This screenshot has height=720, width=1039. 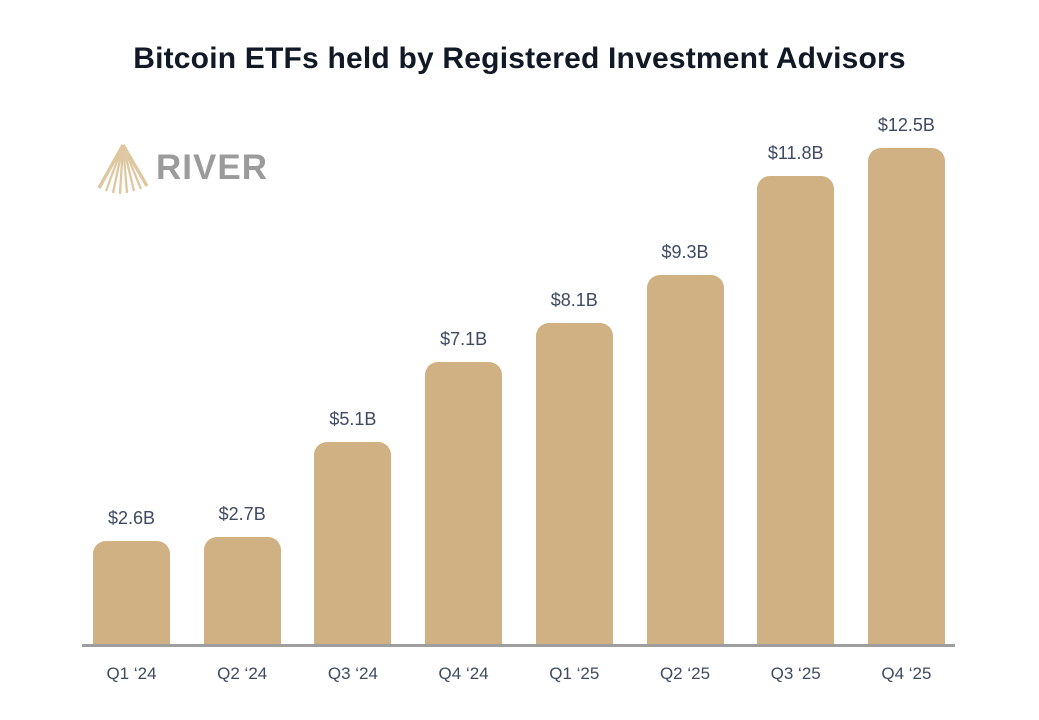 What do you see at coordinates (518, 645) in the screenshot?
I see `x-axis-line` at bounding box center [518, 645].